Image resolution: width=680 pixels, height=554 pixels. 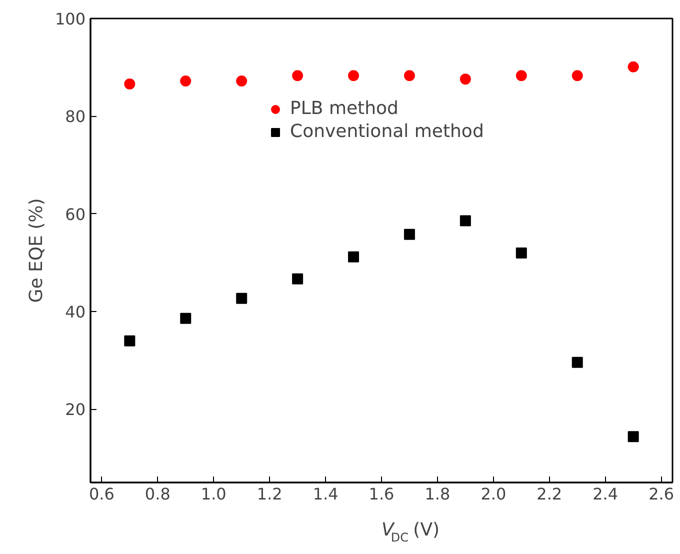 What do you see at coordinates (387, 131) in the screenshot?
I see `legend-label: Conventional method` at bounding box center [387, 131].